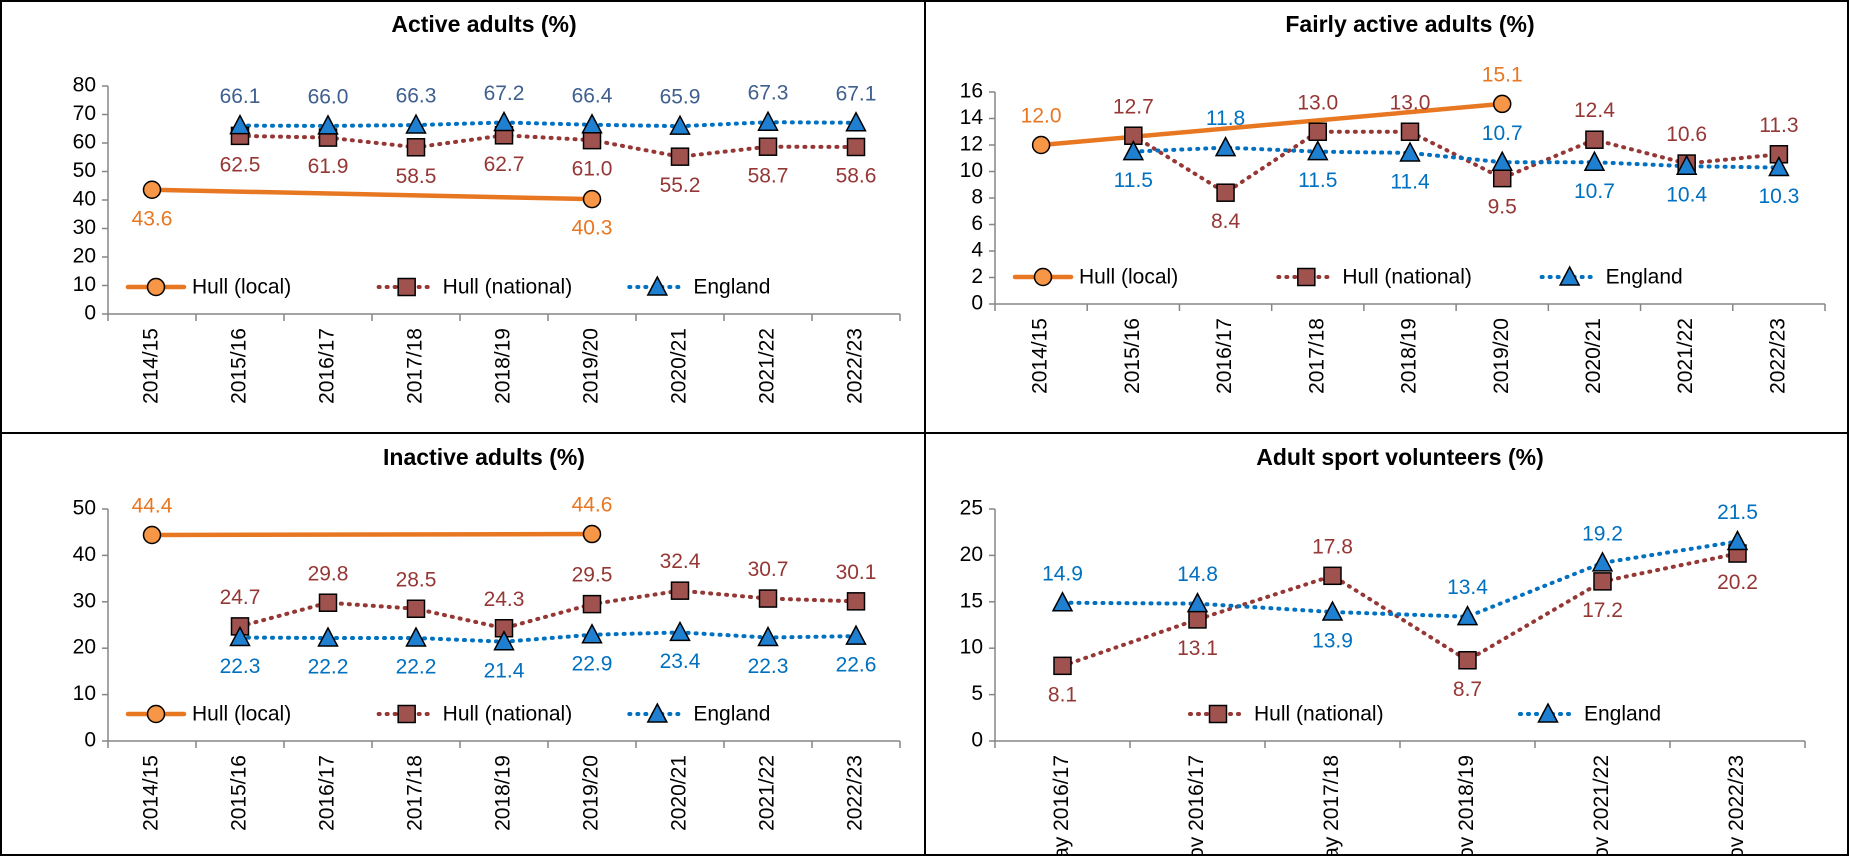 The height and width of the screenshot is (856, 1849). I want to click on y-tick-label: 40, so click(84, 554).